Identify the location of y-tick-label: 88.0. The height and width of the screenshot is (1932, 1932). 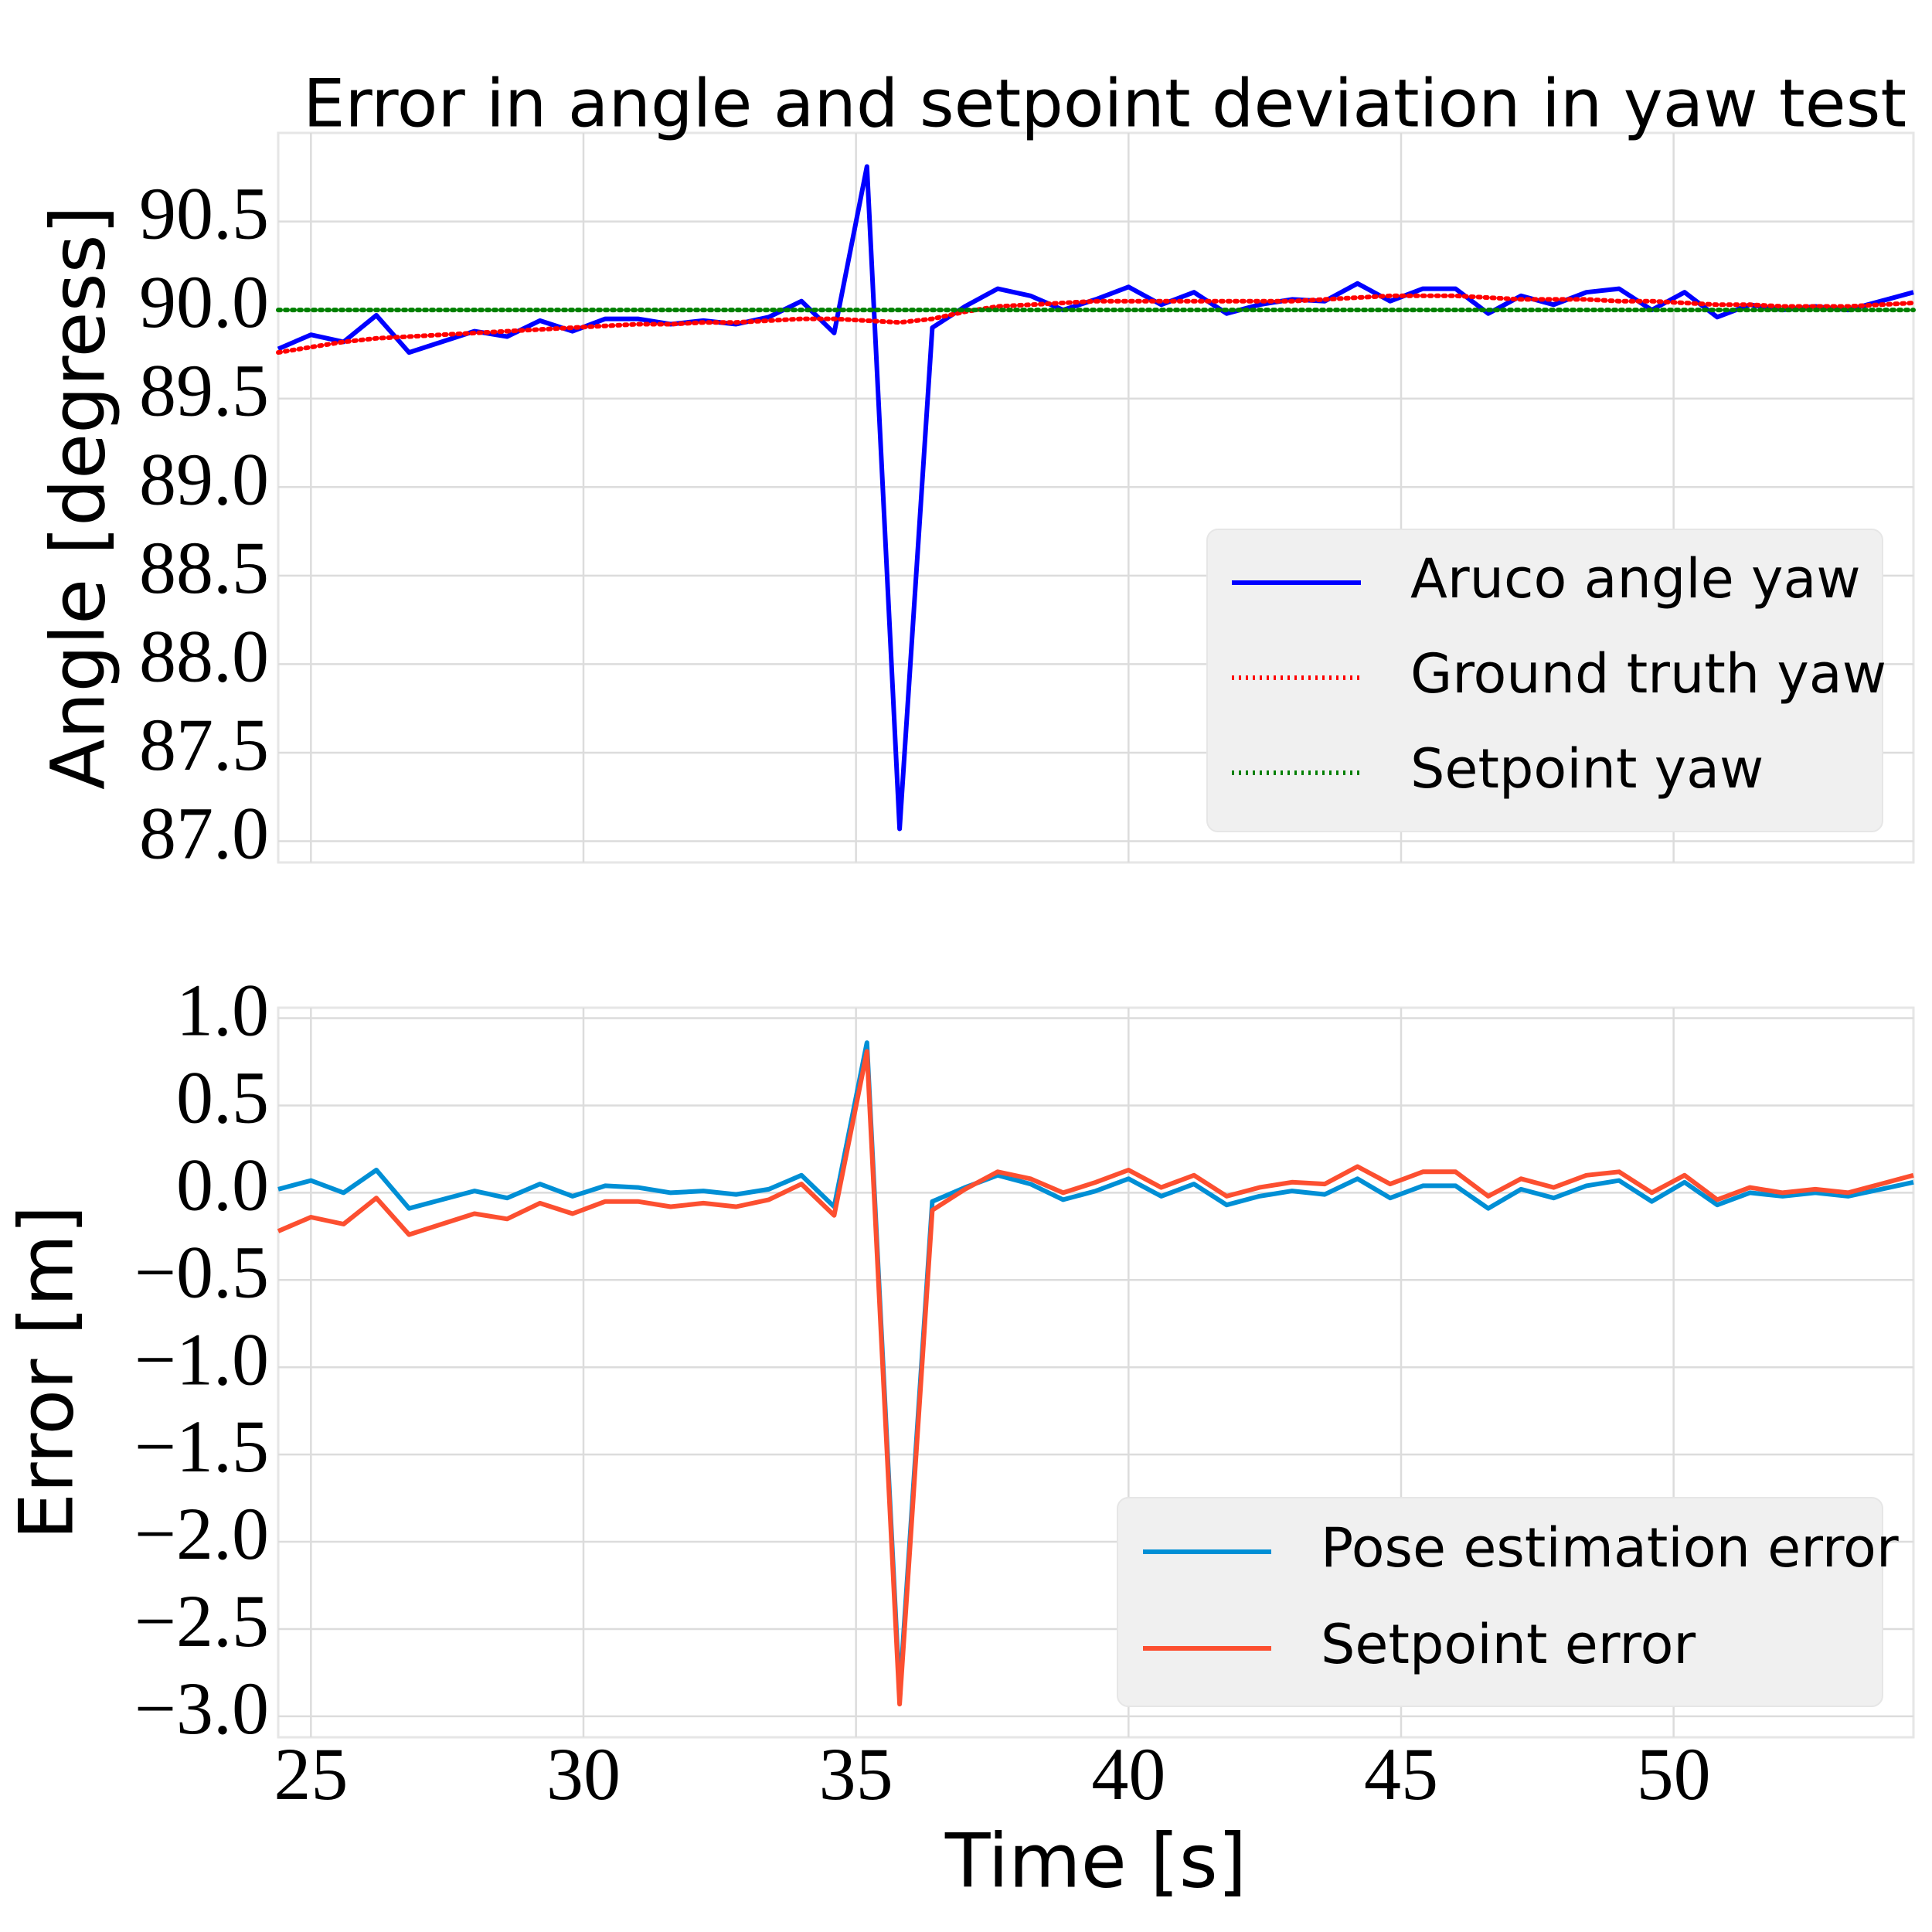
(204, 656).